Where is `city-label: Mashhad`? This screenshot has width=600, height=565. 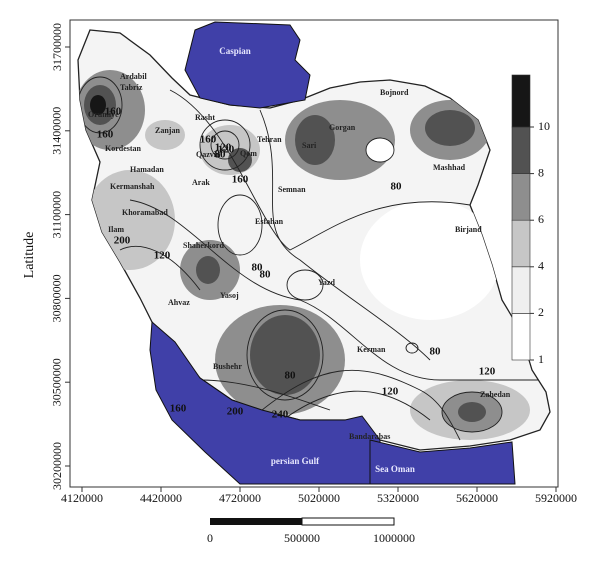 city-label: Mashhad is located at coordinates (449, 167).